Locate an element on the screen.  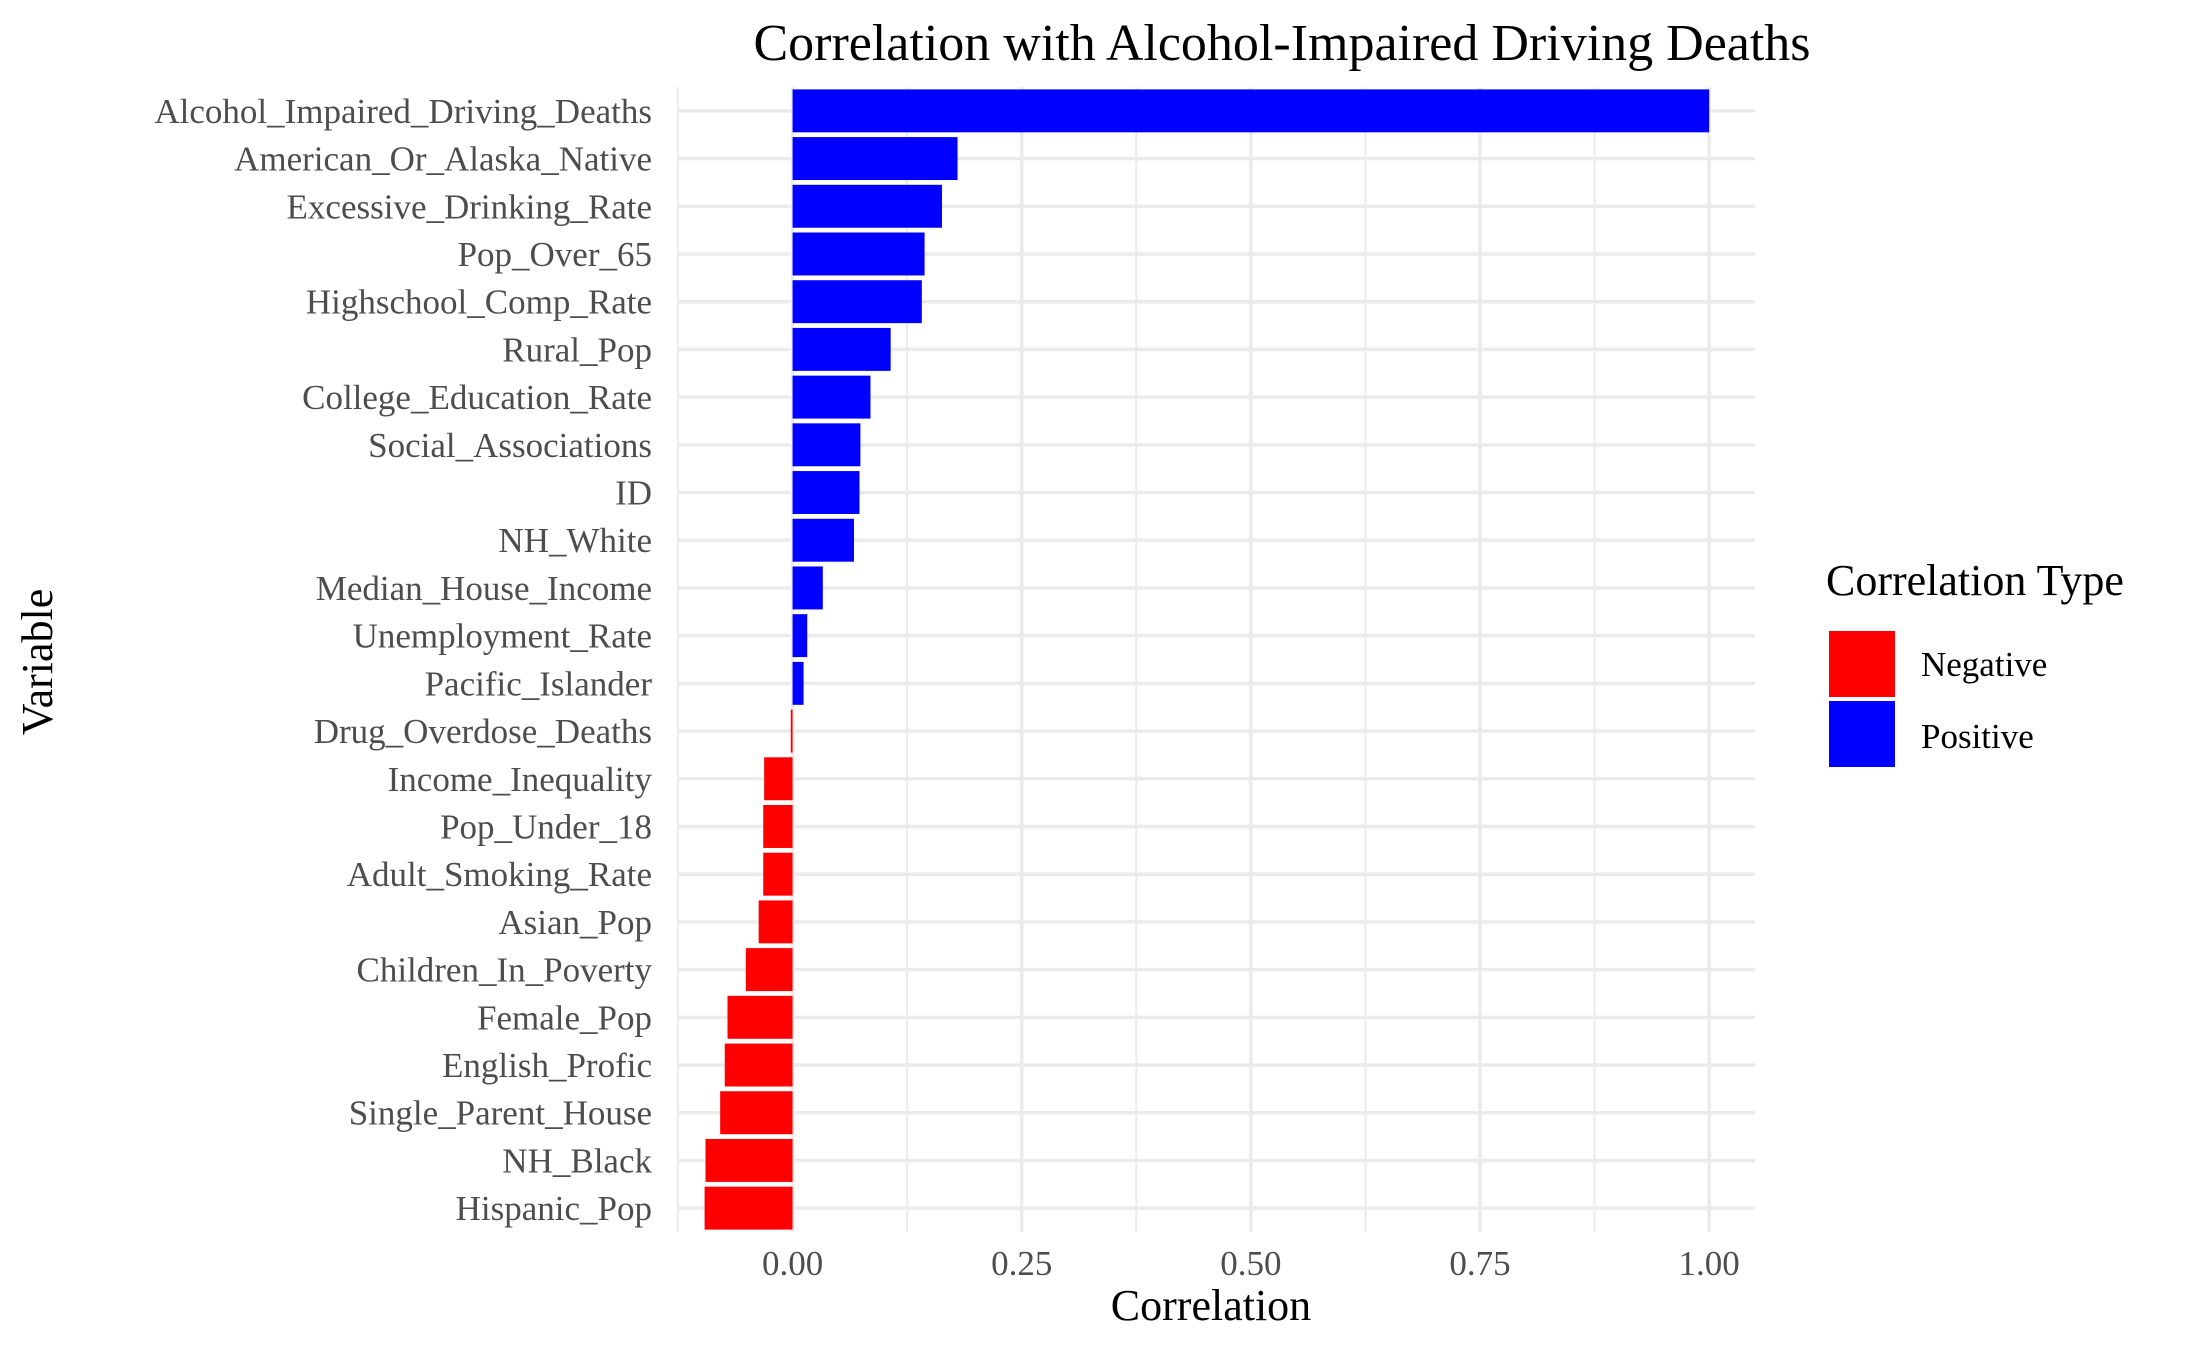
bar-drug-overdose-deaths is located at coordinates (791, 731).